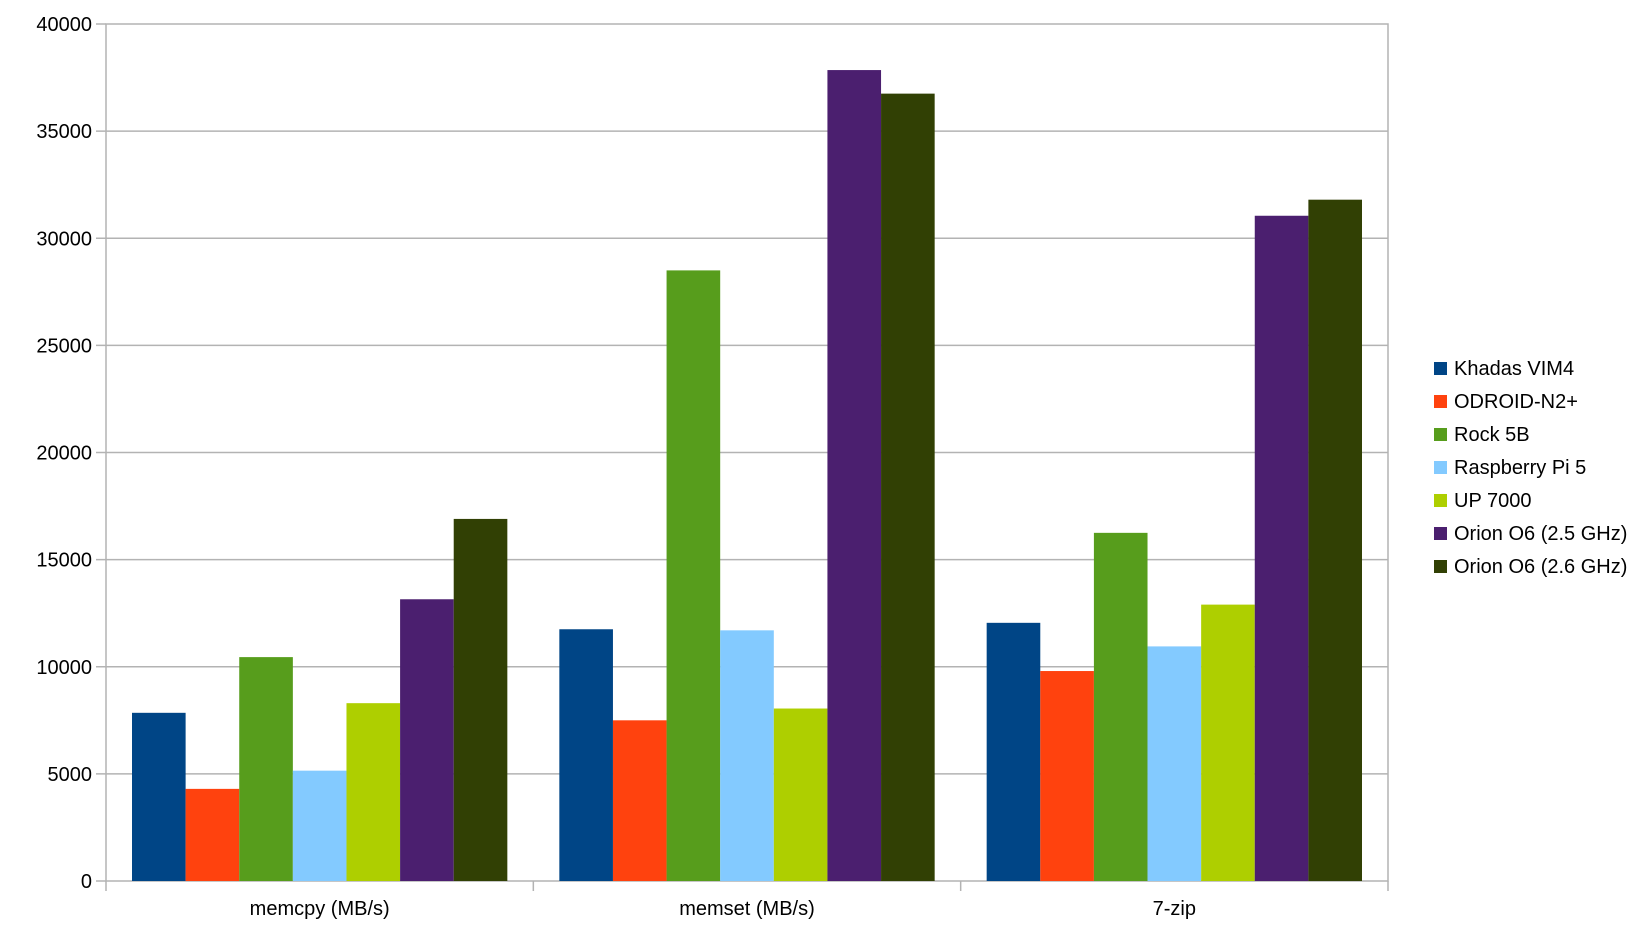 Image resolution: width=1650 pixels, height=940 pixels. I want to click on y-tick-label: 0, so click(86, 882).